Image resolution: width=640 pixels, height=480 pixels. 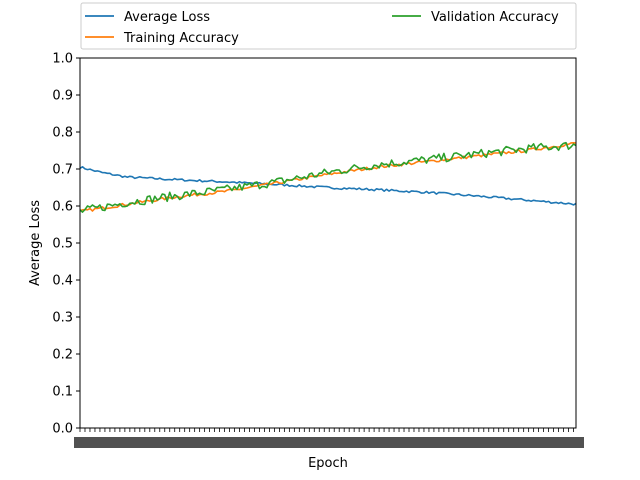 What do you see at coordinates (167, 17) in the screenshot?
I see `legend-label: Average Loss` at bounding box center [167, 17].